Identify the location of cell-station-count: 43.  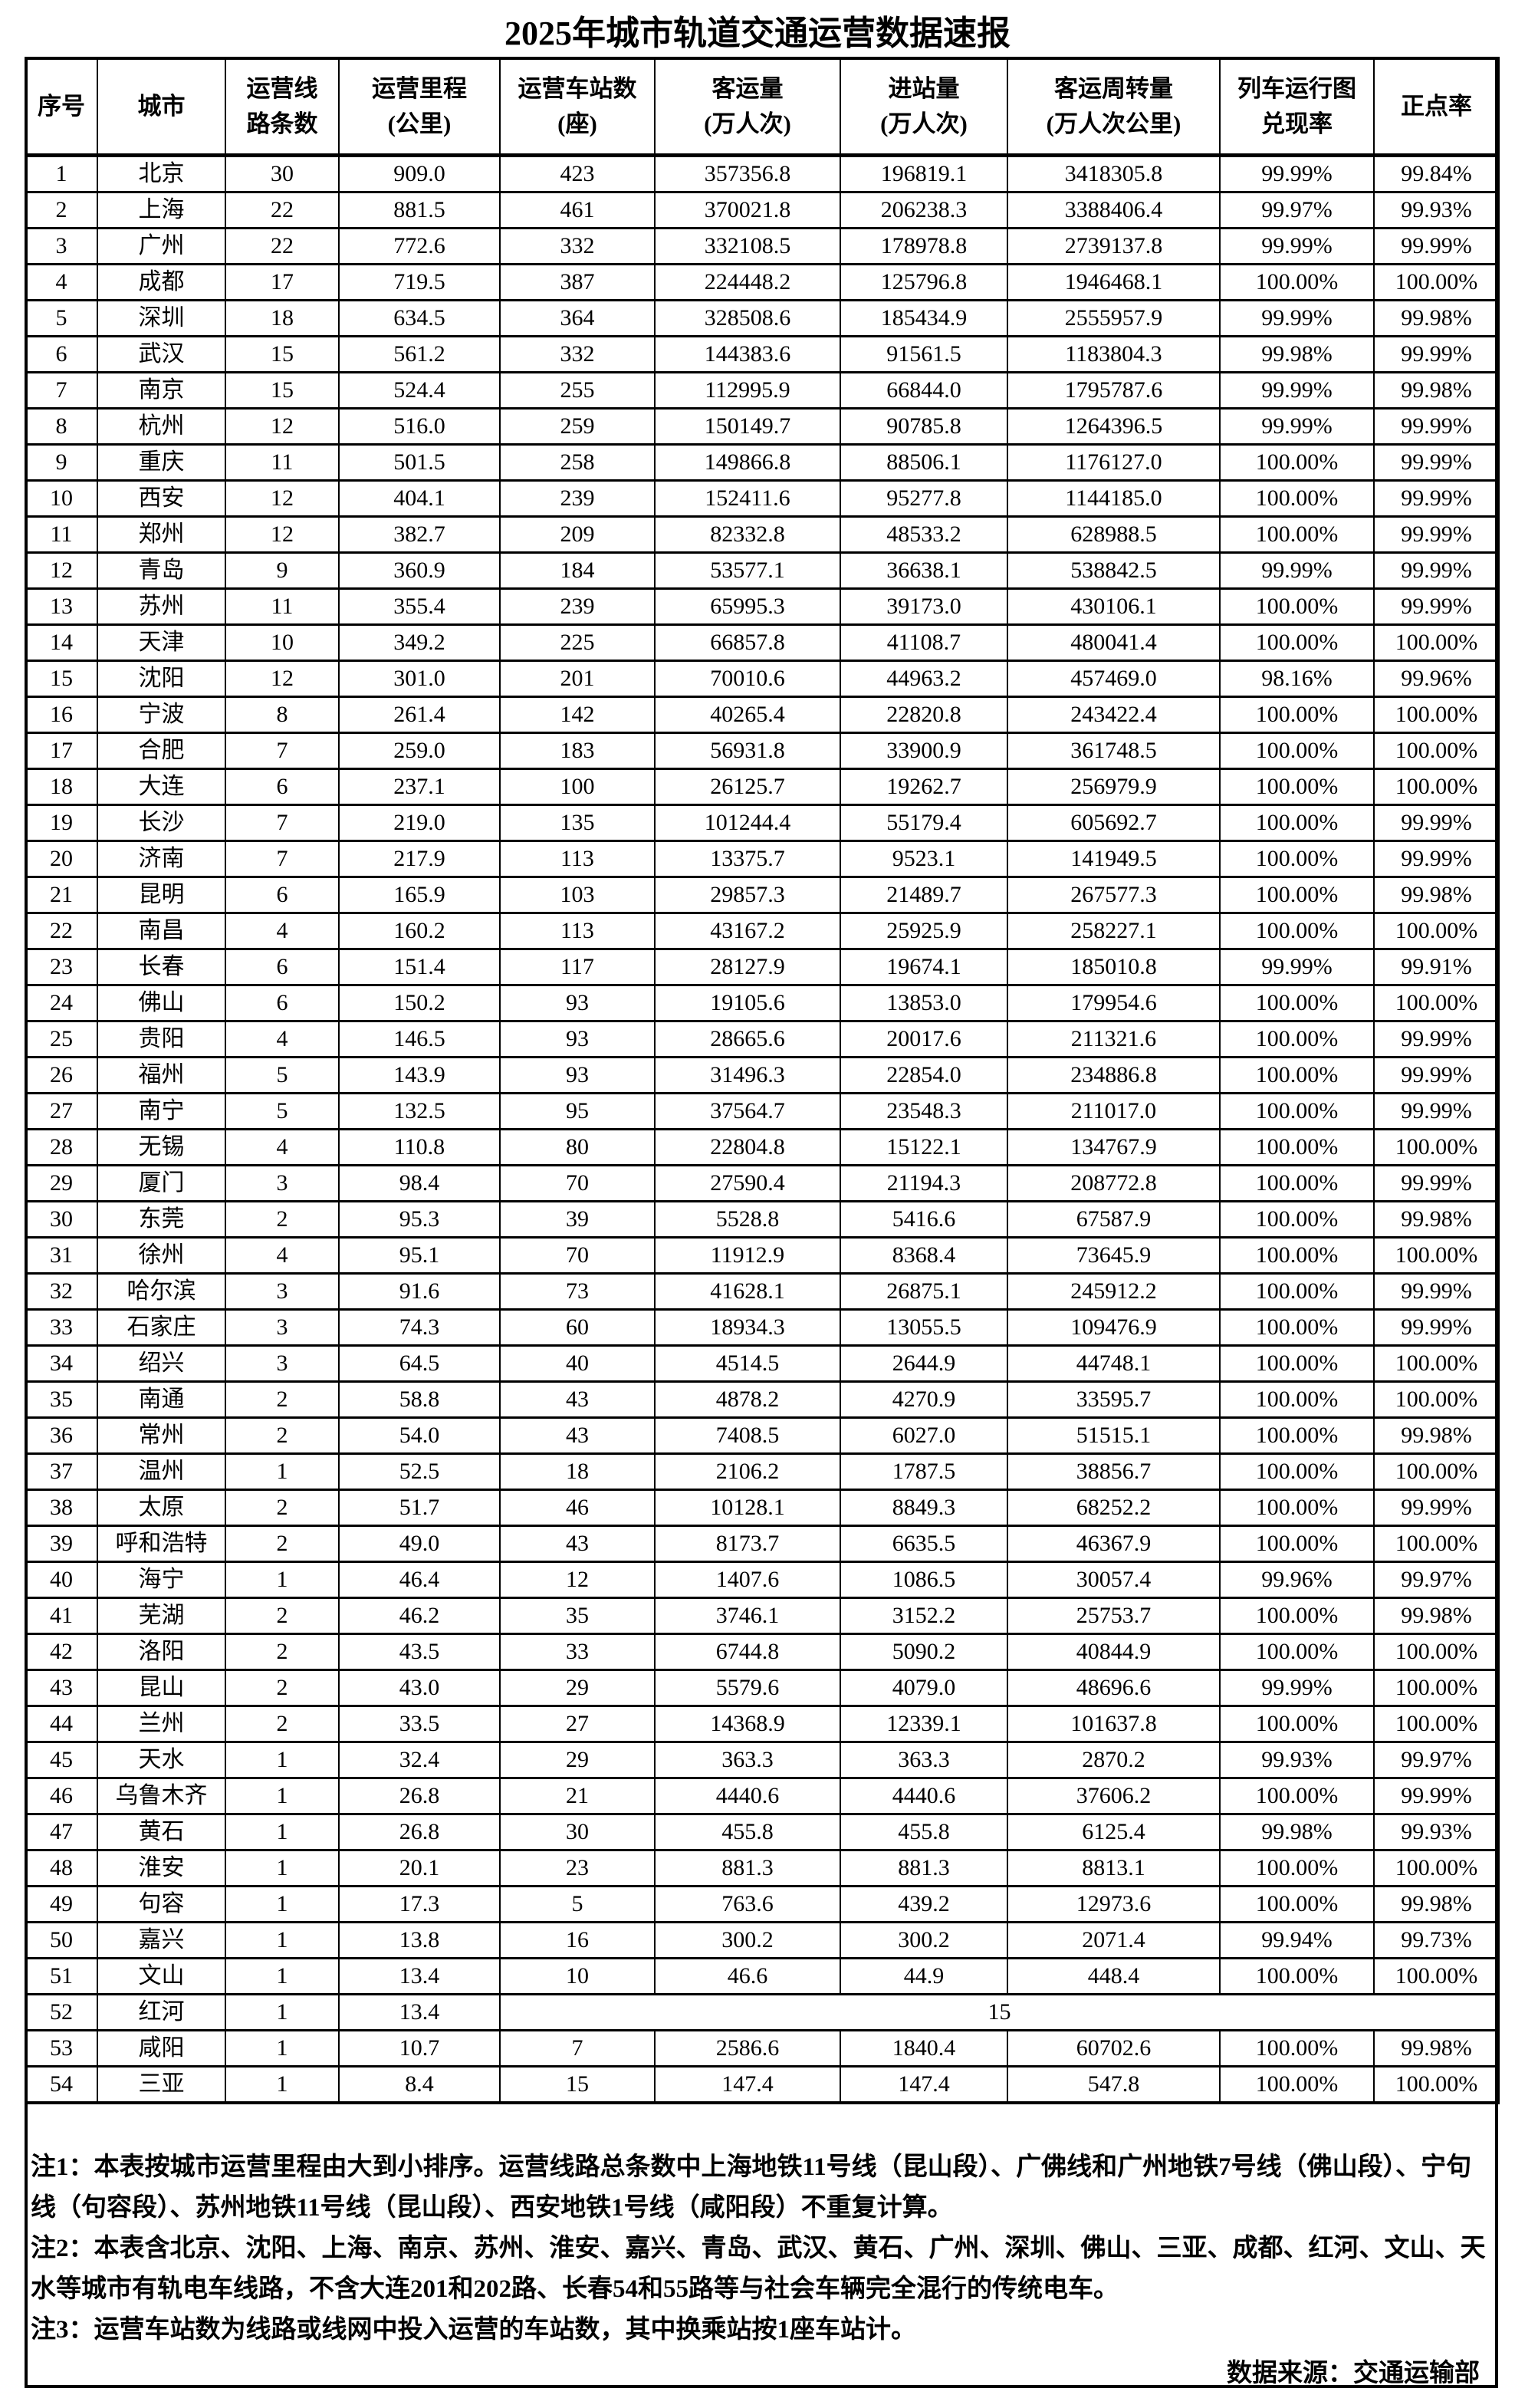
(577, 1544).